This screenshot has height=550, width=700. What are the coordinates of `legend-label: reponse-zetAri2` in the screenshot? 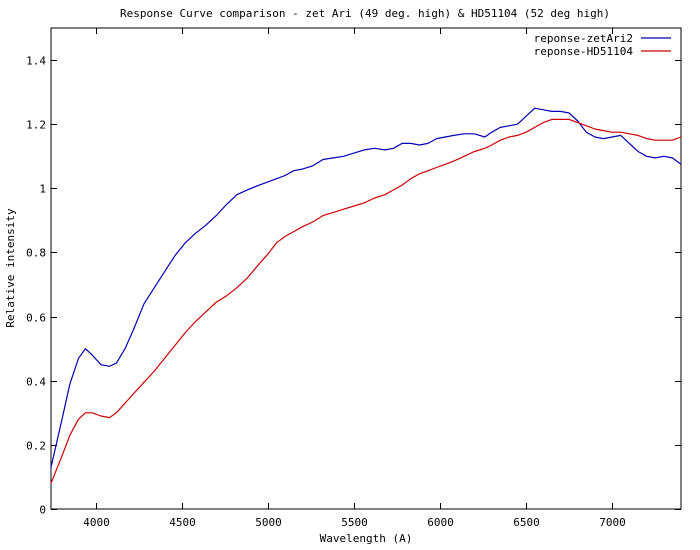 It's located at (583, 38).